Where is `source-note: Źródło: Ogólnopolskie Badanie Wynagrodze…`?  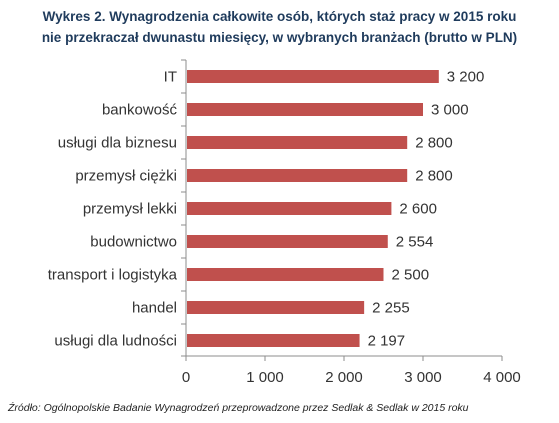
source-note: Źródło: Ogólnopolskie Badanie Wynagrodze… is located at coordinates (238, 408).